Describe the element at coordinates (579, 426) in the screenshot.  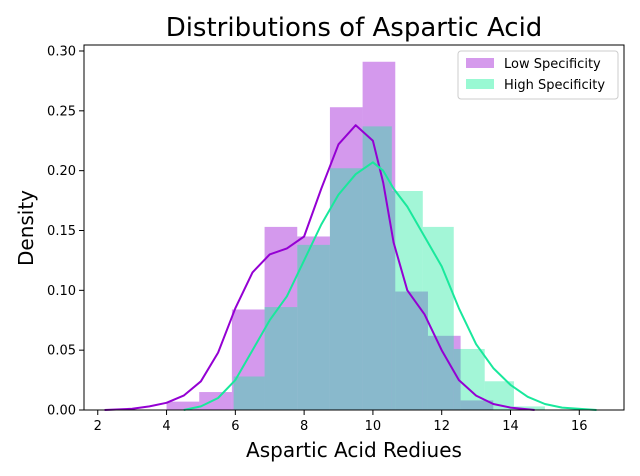
I see `x-tick-label: 16` at that location.